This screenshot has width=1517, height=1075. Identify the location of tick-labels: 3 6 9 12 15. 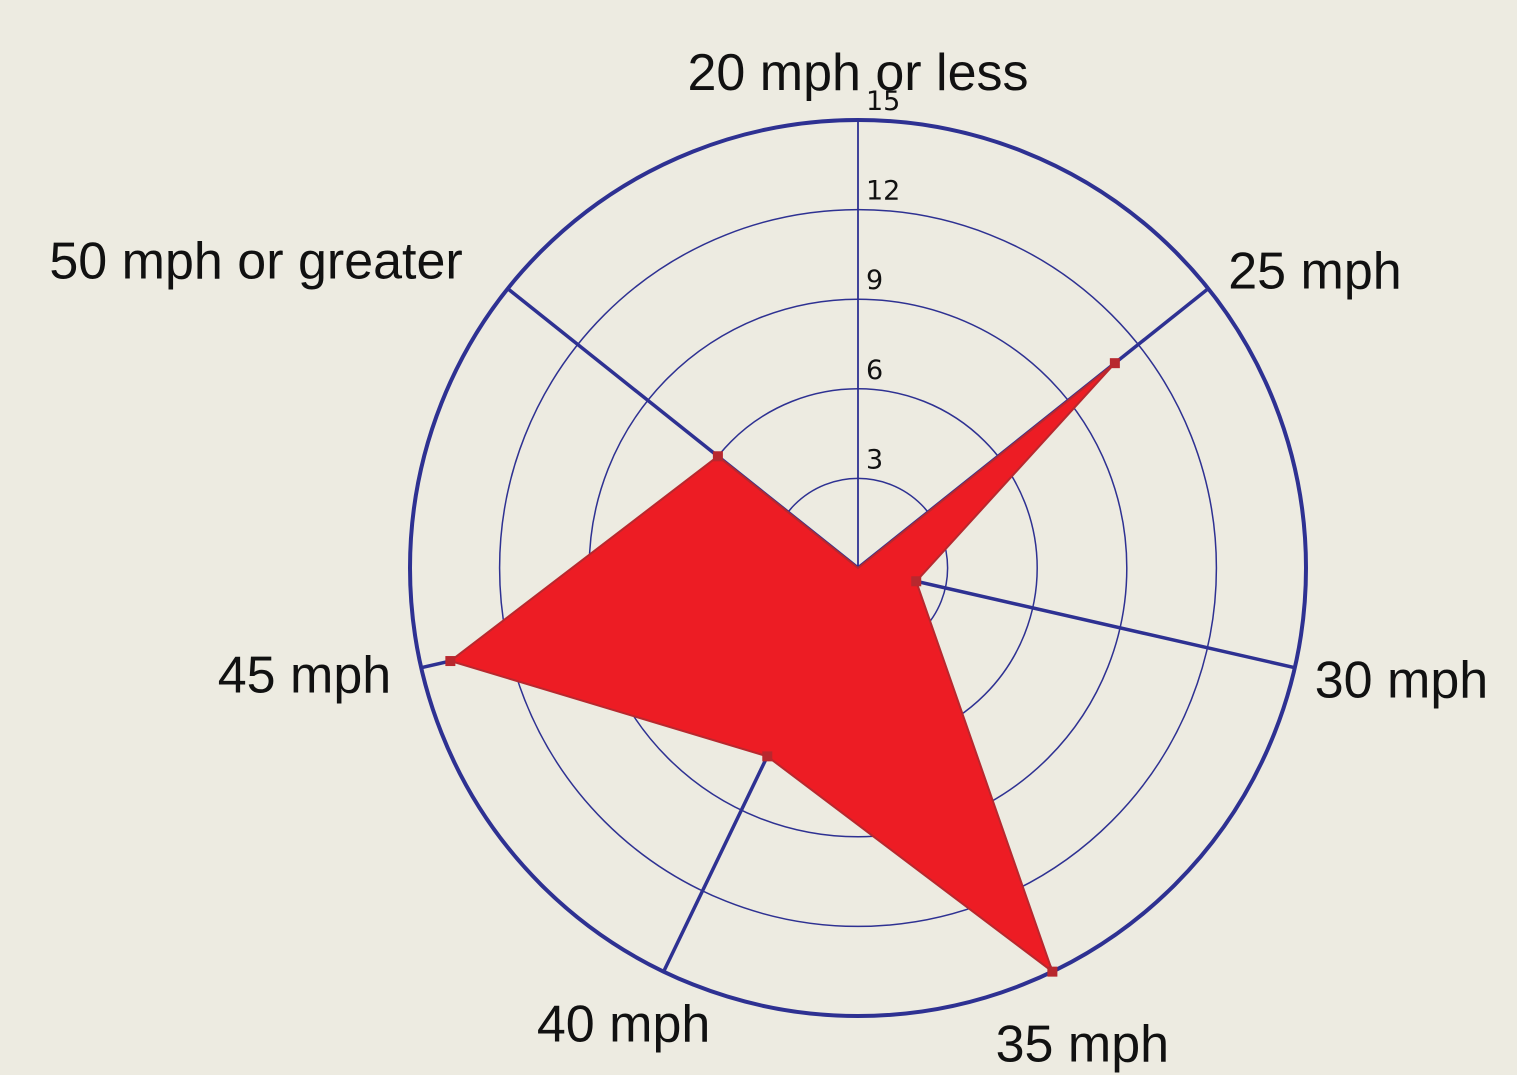
(883, 280).